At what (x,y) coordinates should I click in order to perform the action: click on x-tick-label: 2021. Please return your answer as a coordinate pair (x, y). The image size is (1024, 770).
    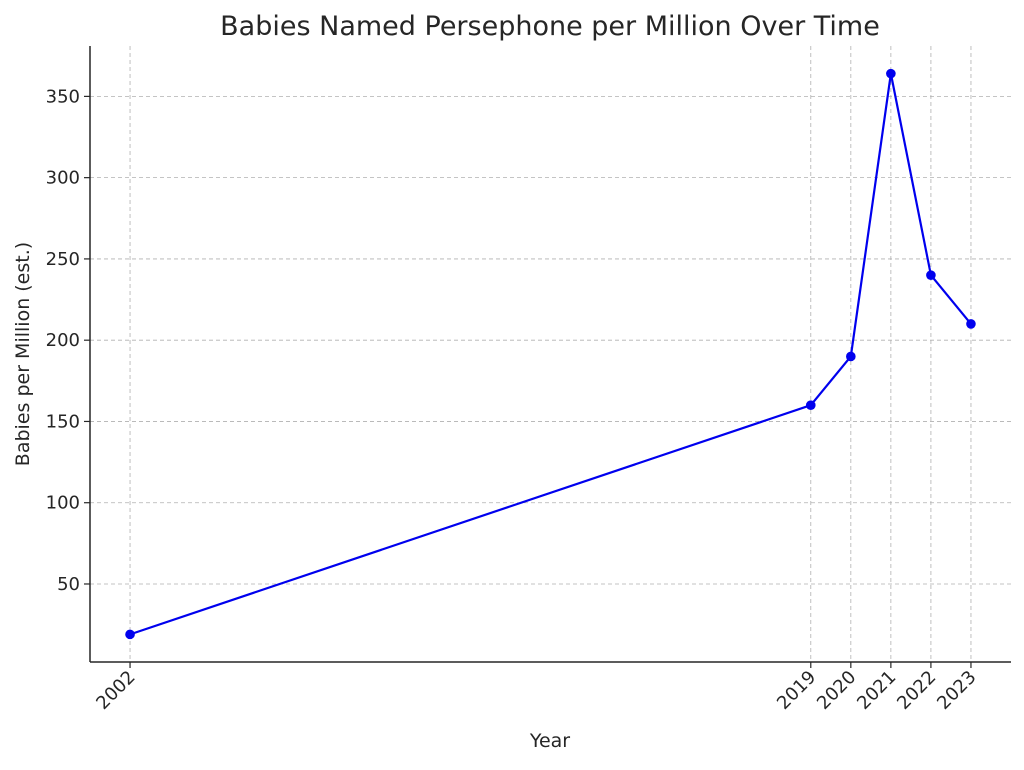
    Looking at the image, I should click on (876, 690).